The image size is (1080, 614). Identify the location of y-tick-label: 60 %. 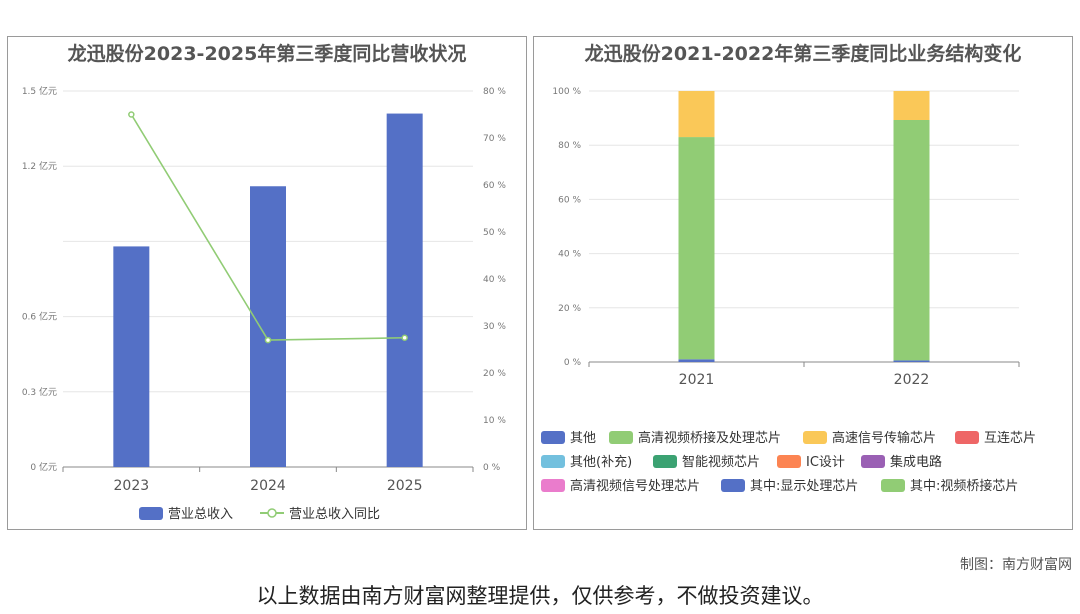
(569, 200).